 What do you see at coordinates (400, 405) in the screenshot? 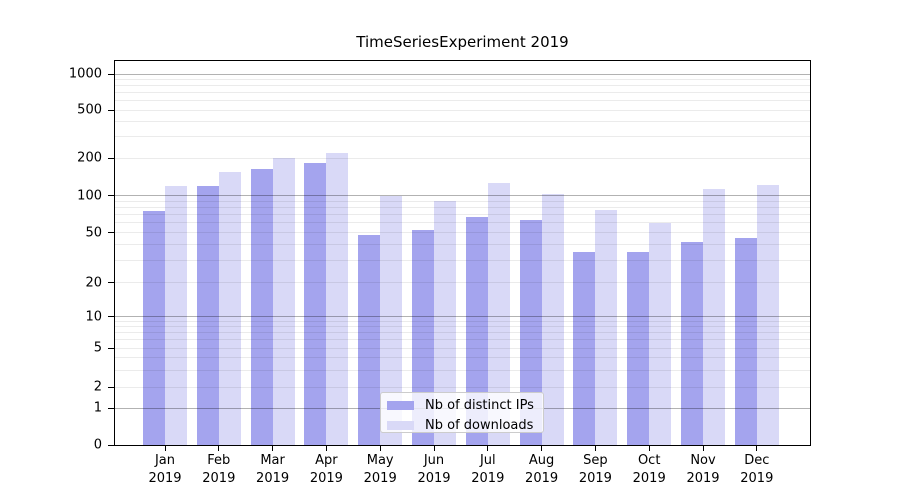
I see `legend-swatch-distinct-ips` at bounding box center [400, 405].